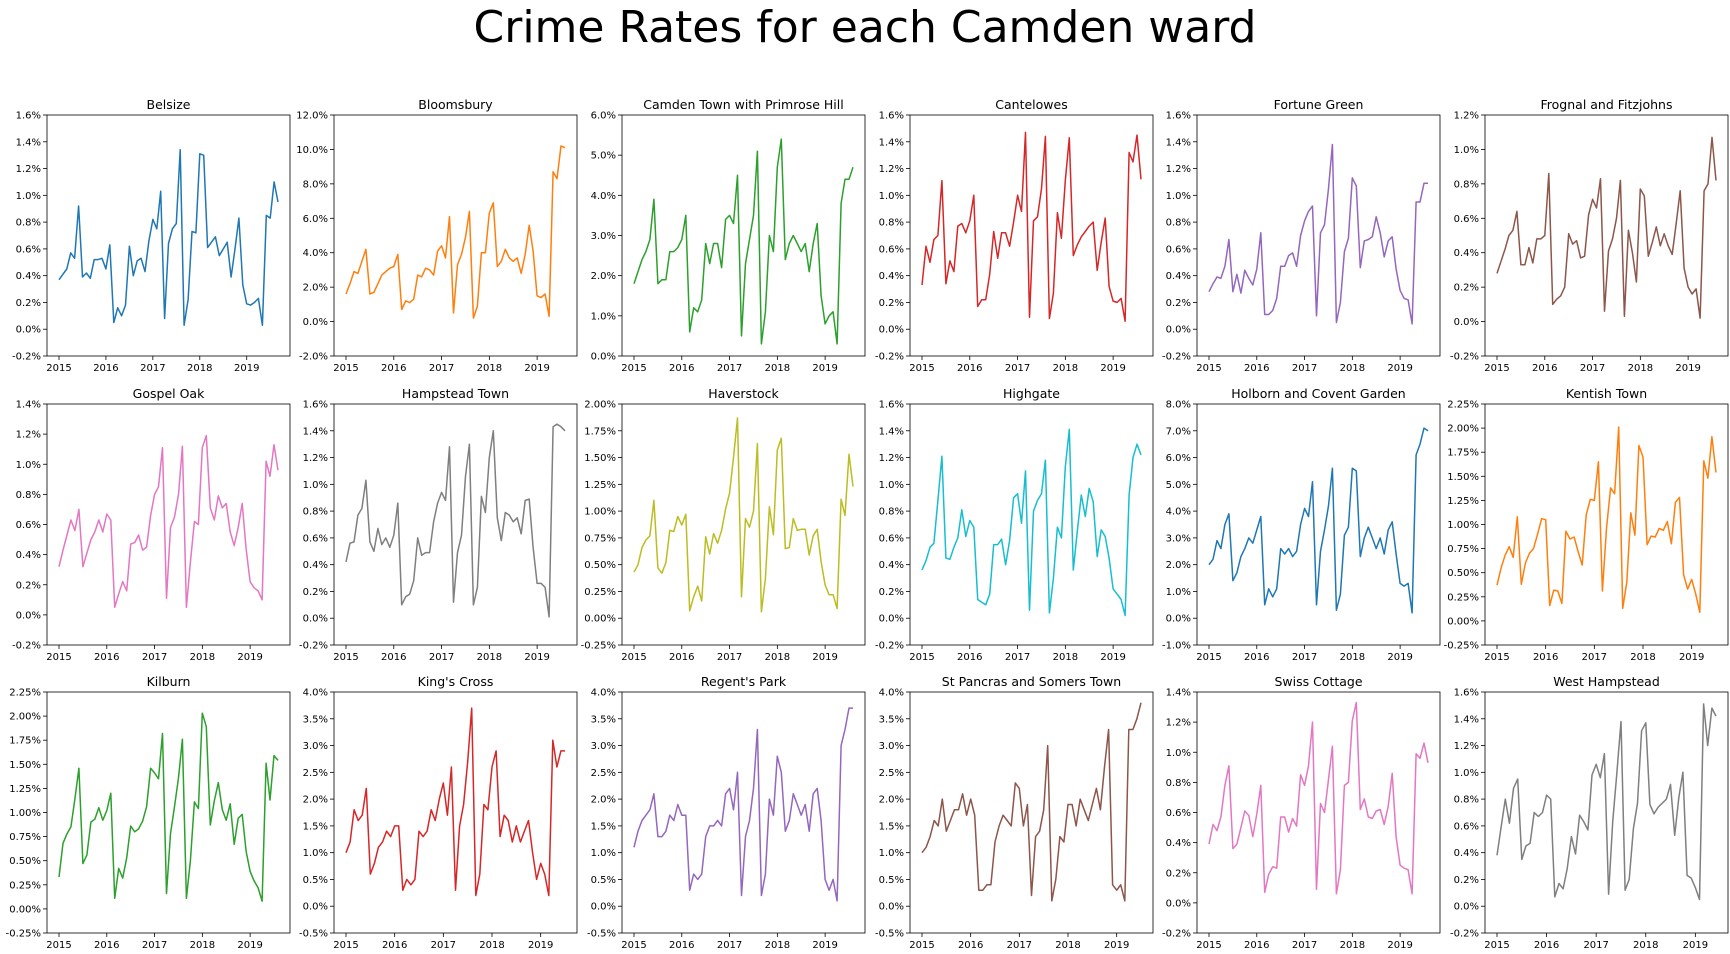 The image size is (1730, 954). Describe the element at coordinates (455, 104) in the screenshot. I see `subplot-title: Bloomsbury` at that location.